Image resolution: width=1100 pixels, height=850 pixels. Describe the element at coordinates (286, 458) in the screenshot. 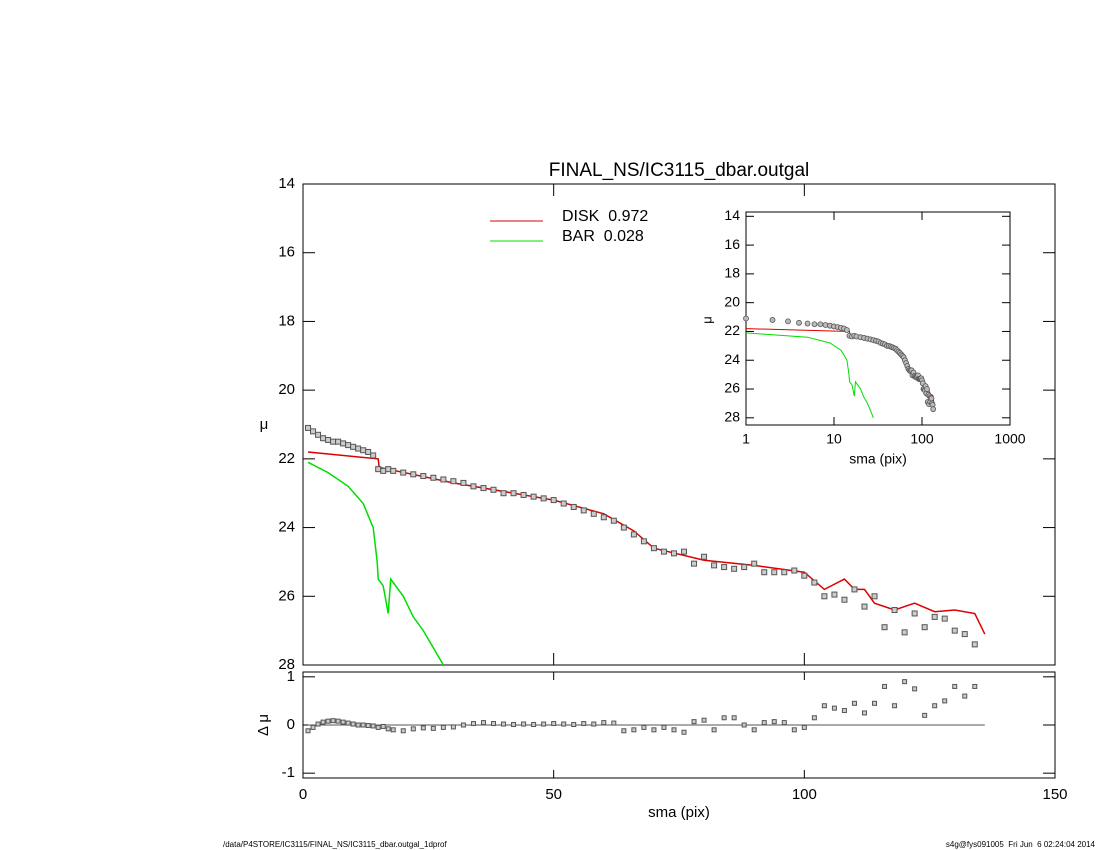

I see `y-tick-label: 22` at that location.